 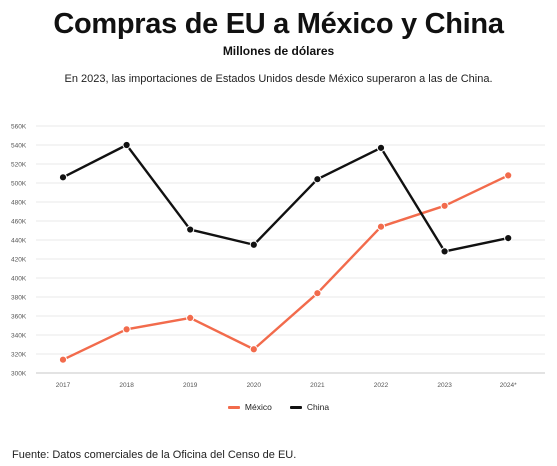 I want to click on y-tick-label: 320K, so click(x=19, y=355).